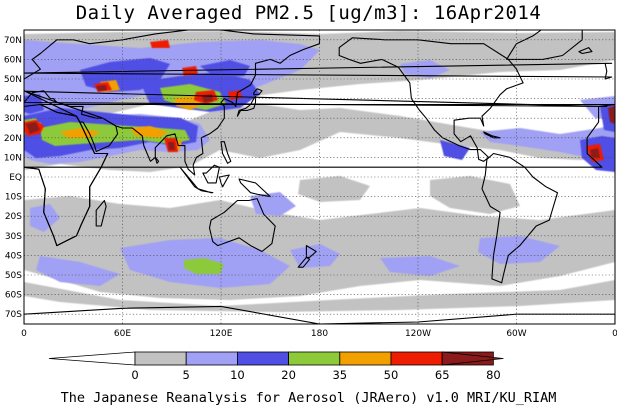 The height and width of the screenshot is (410, 617). Describe the element at coordinates (318, 71) in the screenshot. I see `coastline-great-britain` at that location.